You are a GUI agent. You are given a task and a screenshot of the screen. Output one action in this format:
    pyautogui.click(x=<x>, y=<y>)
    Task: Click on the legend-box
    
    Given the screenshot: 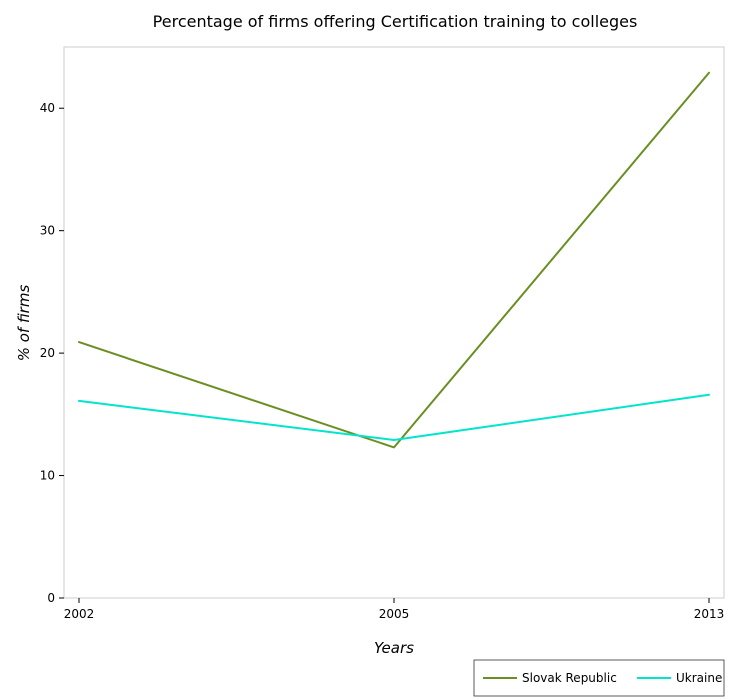 What is the action you would take?
    pyautogui.click(x=599, y=678)
    